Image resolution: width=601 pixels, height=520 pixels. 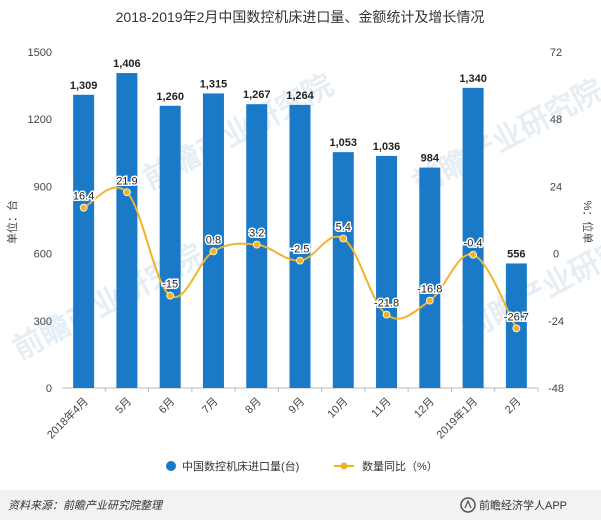 What do you see at coordinates (300, 96) in the screenshot?
I see `bar-value-label: 1,264` at bounding box center [300, 96].